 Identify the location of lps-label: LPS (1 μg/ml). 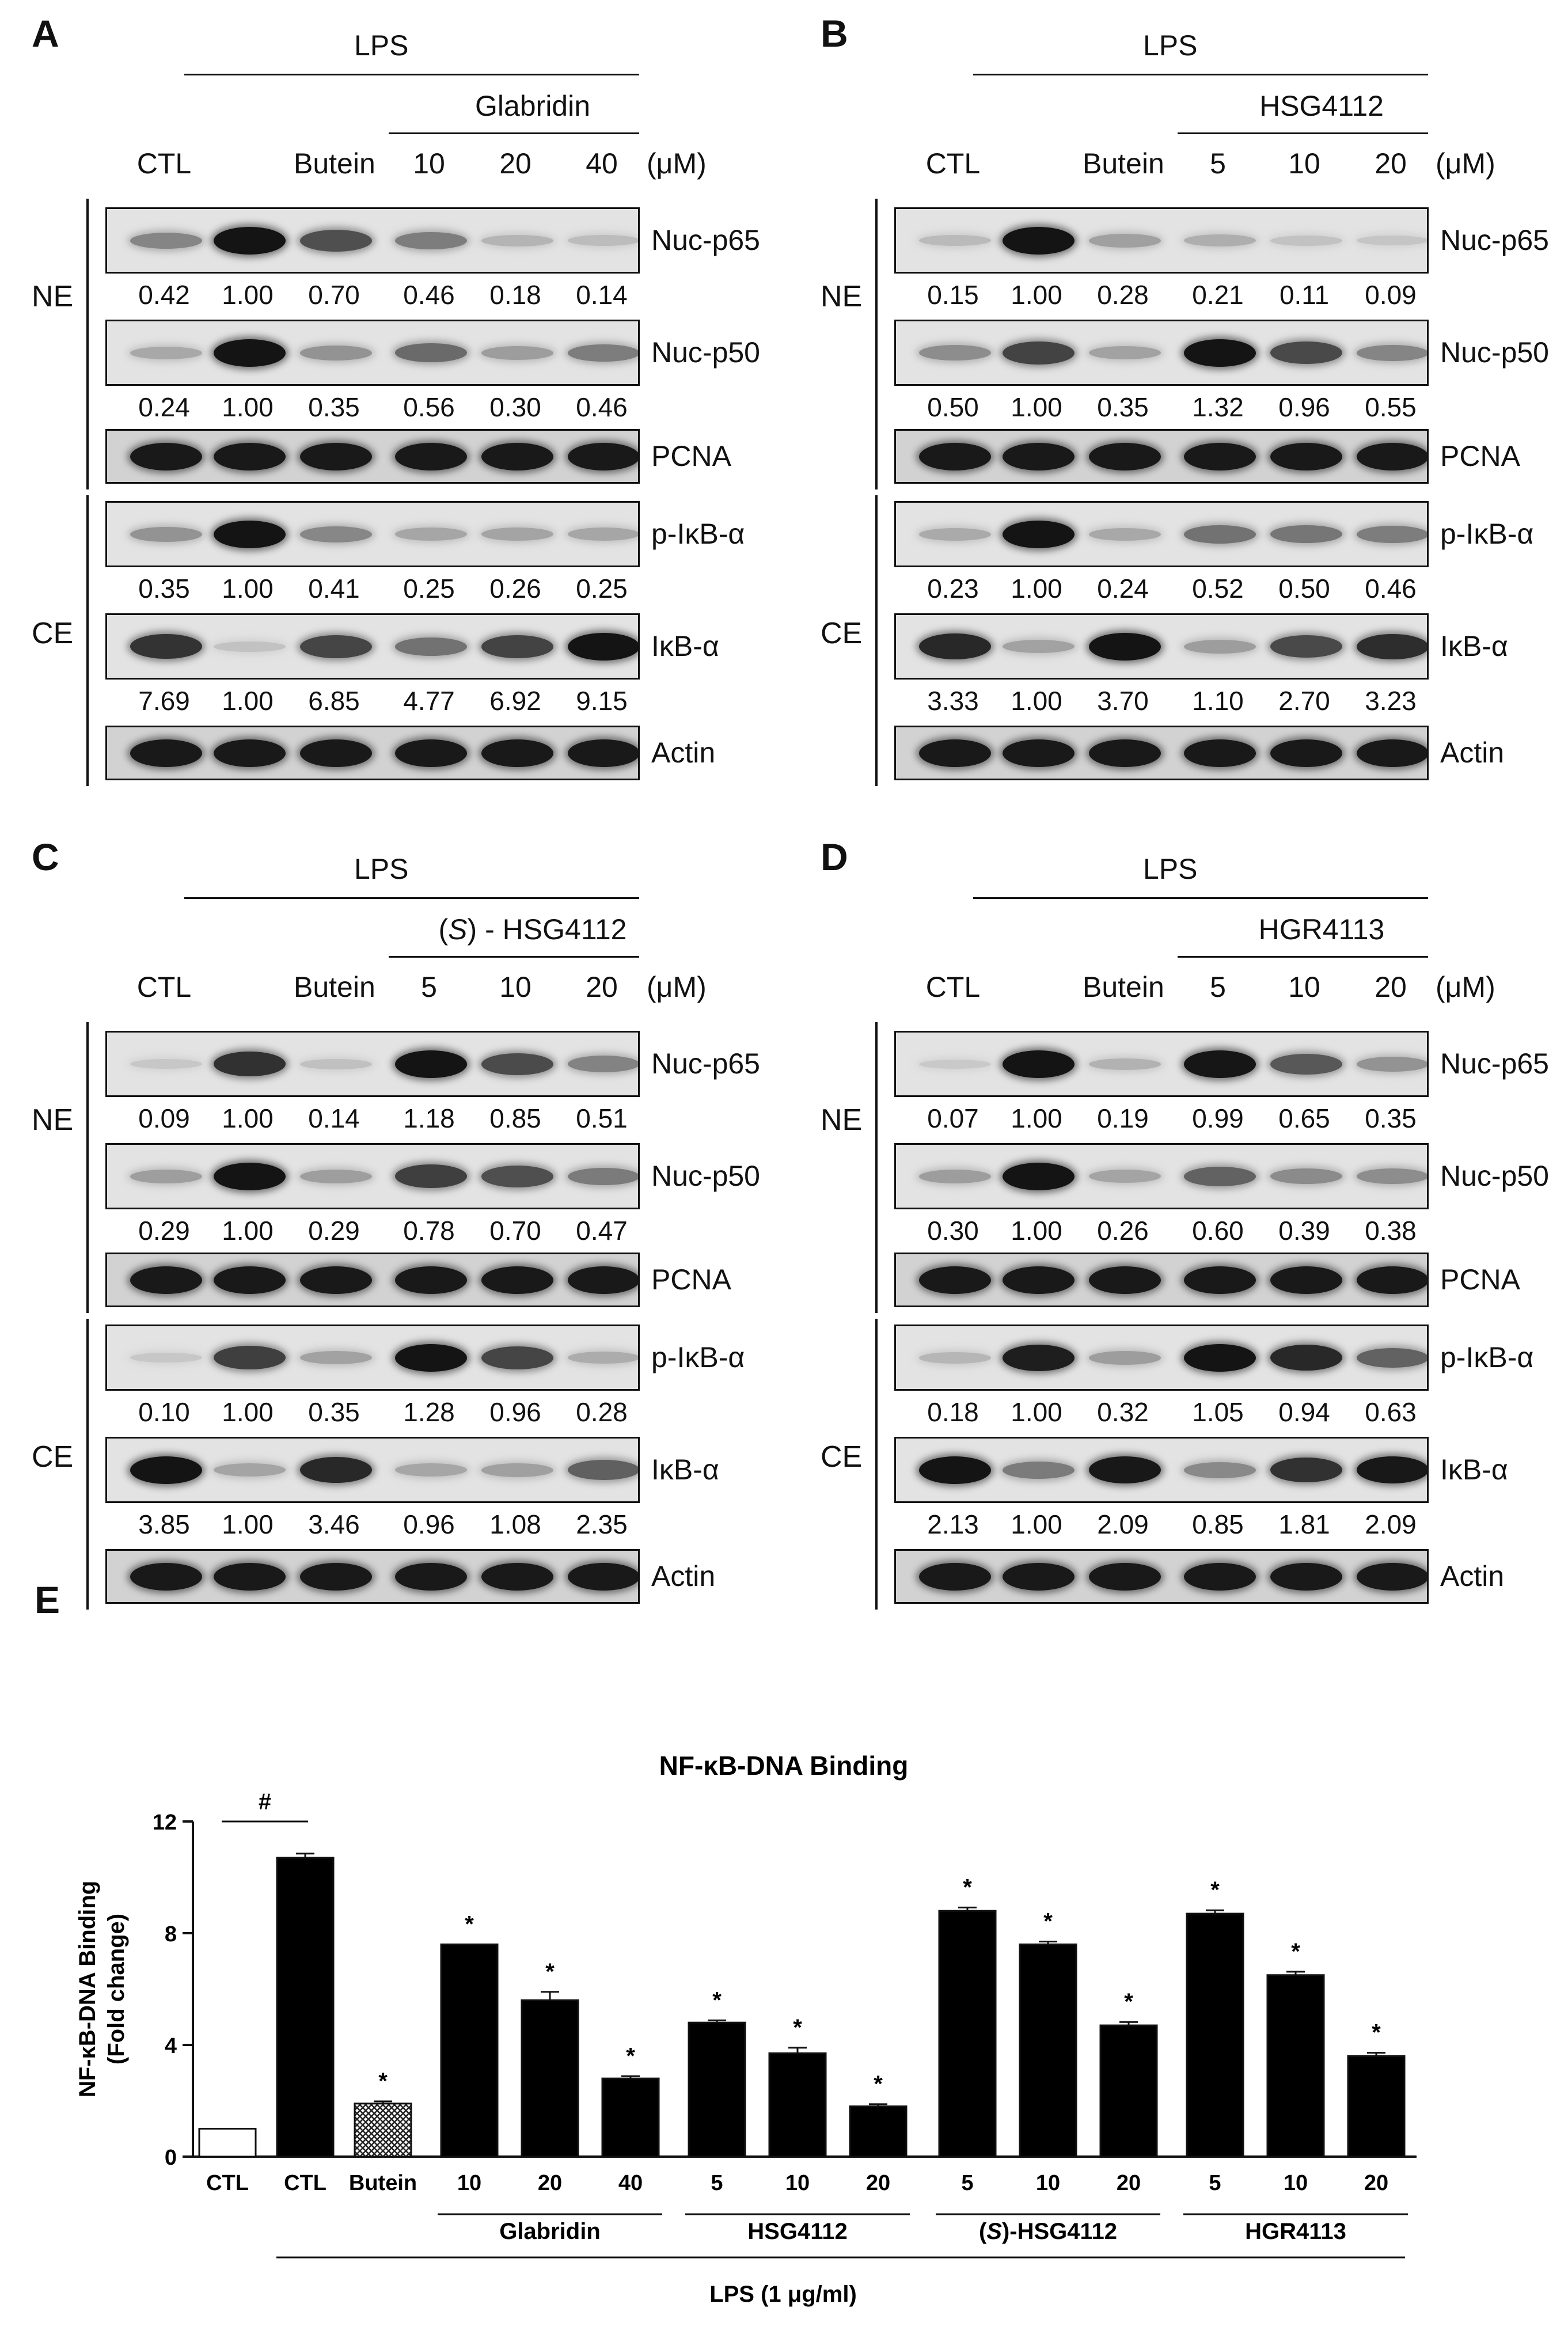
(783, 2294).